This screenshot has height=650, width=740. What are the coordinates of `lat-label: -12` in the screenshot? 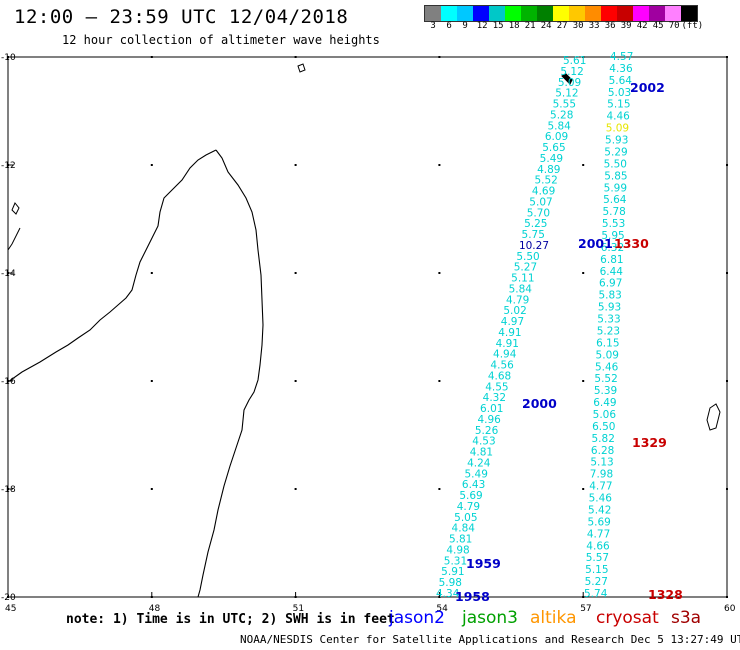 It's located at (8, 166).